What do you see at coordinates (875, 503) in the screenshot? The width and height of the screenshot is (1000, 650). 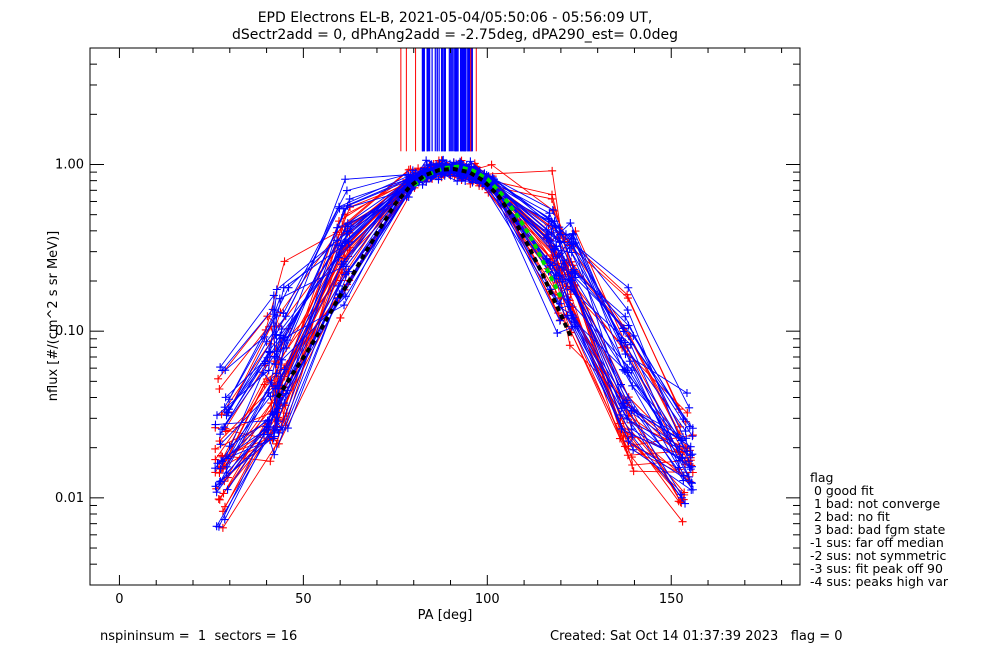 I see `legend-item: 1 bad: not converge` at bounding box center [875, 503].